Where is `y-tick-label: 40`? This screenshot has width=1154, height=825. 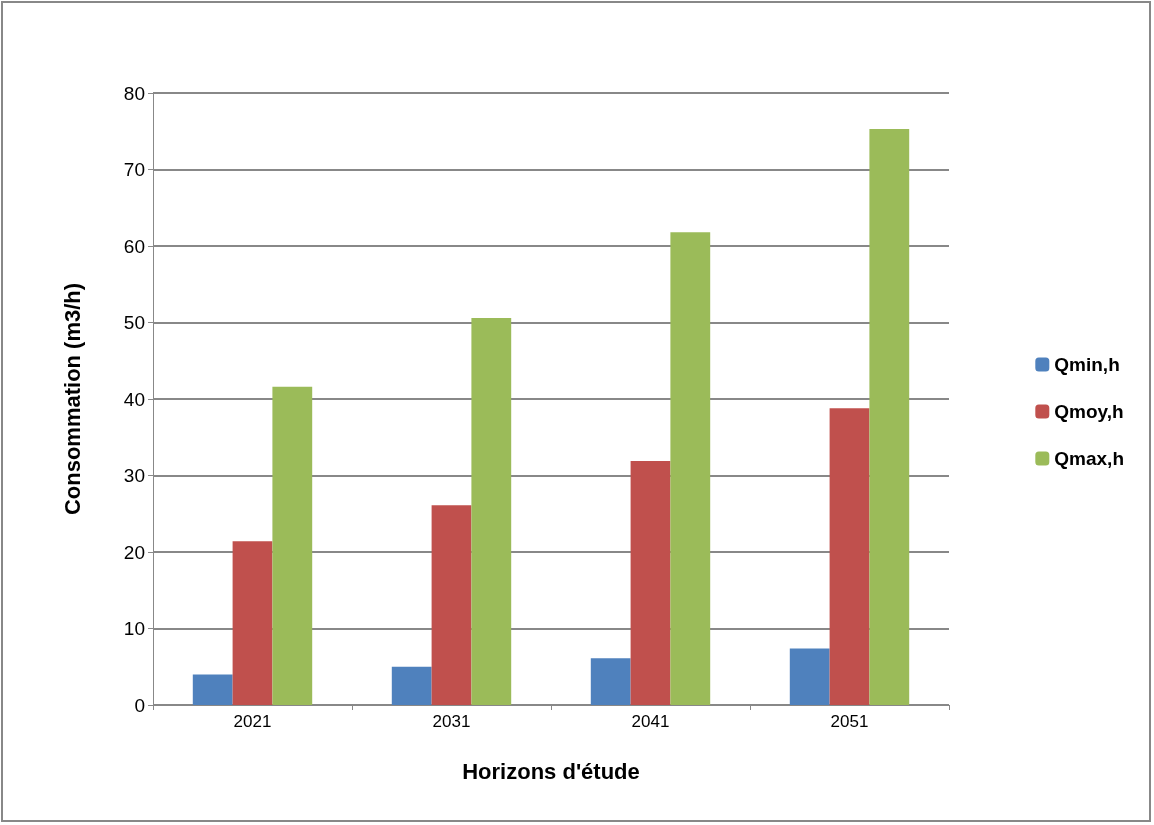
y-tick-label: 40 is located at coordinates (134, 399).